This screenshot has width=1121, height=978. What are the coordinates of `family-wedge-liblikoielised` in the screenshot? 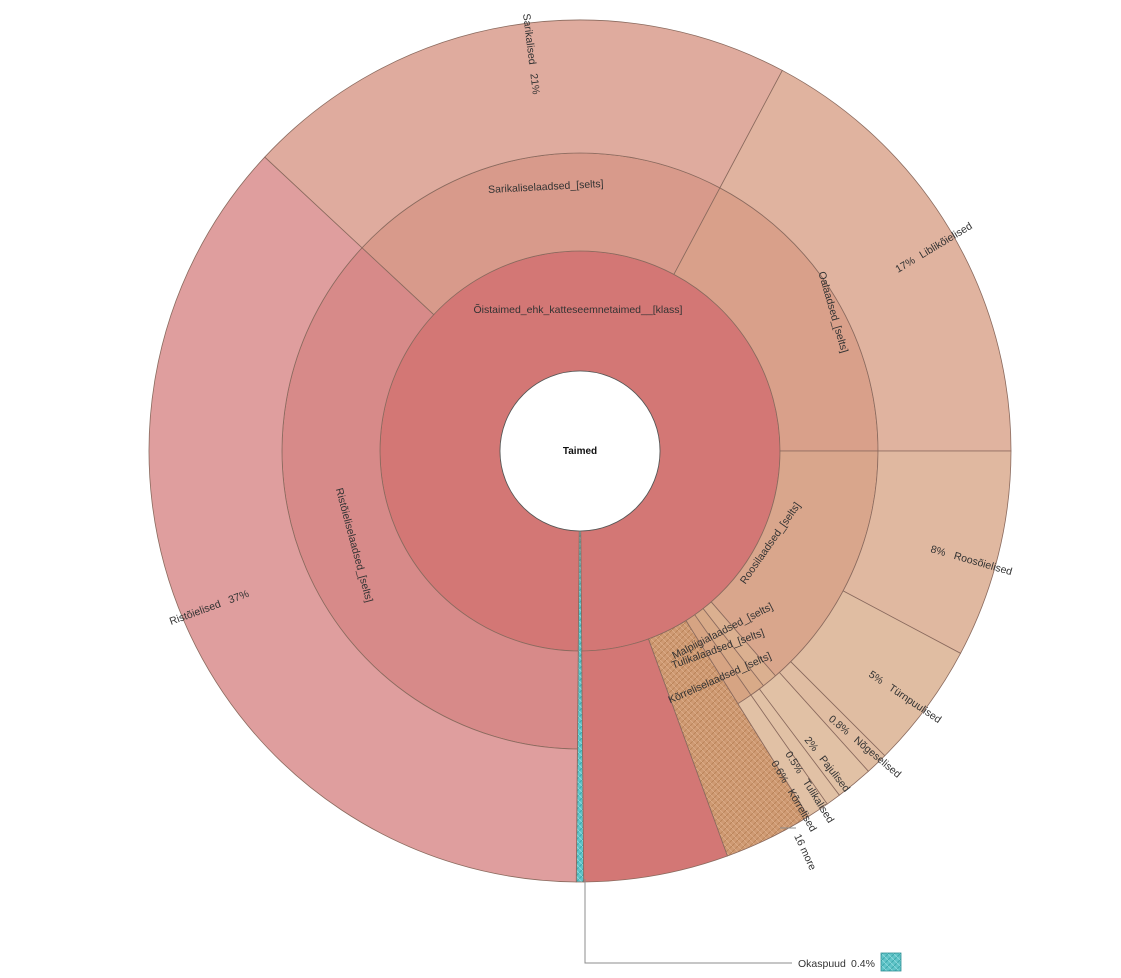 It's located at (865, 260).